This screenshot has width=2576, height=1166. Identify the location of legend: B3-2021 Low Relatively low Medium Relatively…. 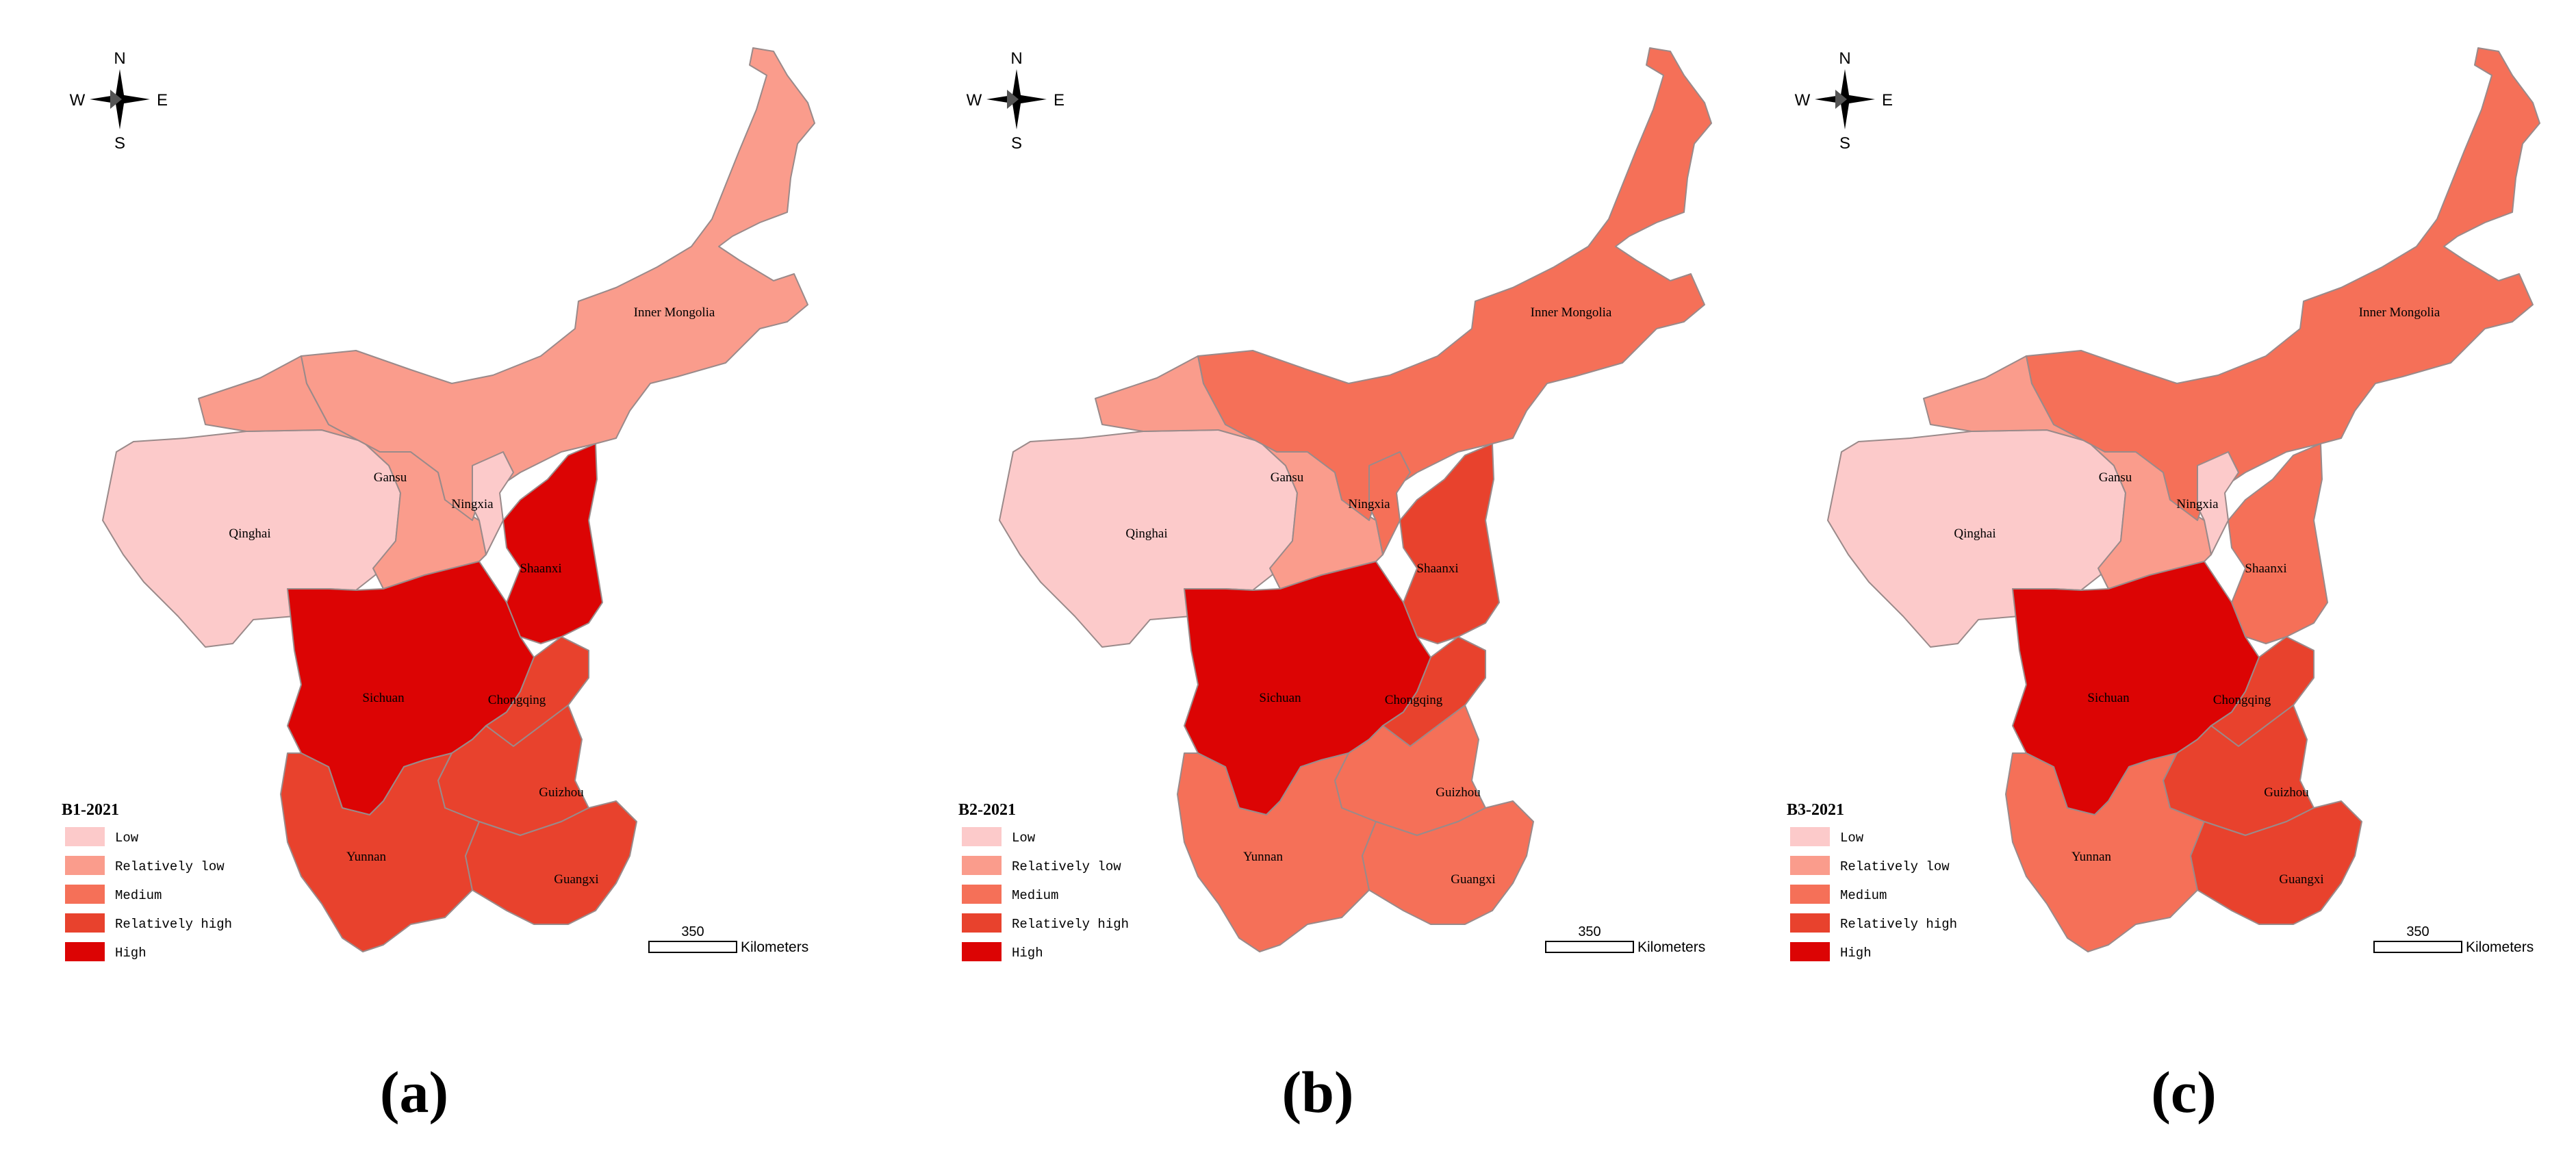
(1872, 881).